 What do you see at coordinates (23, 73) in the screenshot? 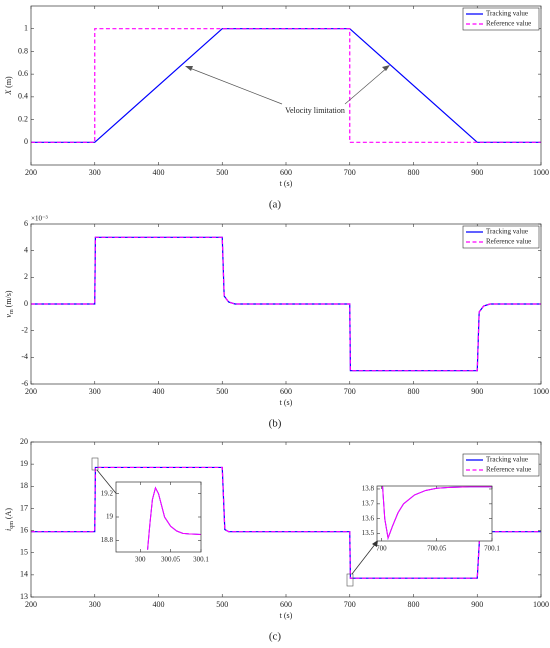
I see `y-tick-label: 0.6` at bounding box center [23, 73].